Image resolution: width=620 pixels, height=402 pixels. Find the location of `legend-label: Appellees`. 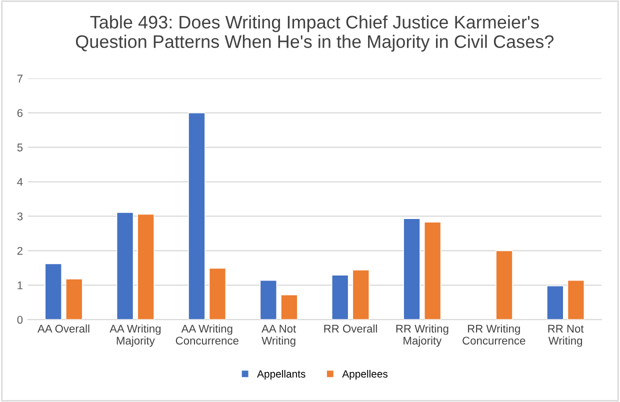

legend-label: Appellees is located at coordinates (365, 375).